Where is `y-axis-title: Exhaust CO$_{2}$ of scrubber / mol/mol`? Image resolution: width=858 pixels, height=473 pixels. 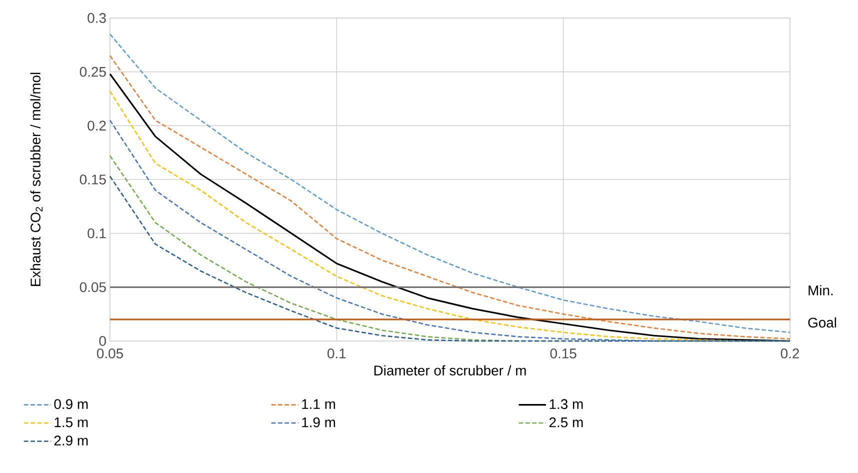
y-axis-title: Exhaust CO$_{2}$ of scrubber / mol/mol is located at coordinates (36, 179).